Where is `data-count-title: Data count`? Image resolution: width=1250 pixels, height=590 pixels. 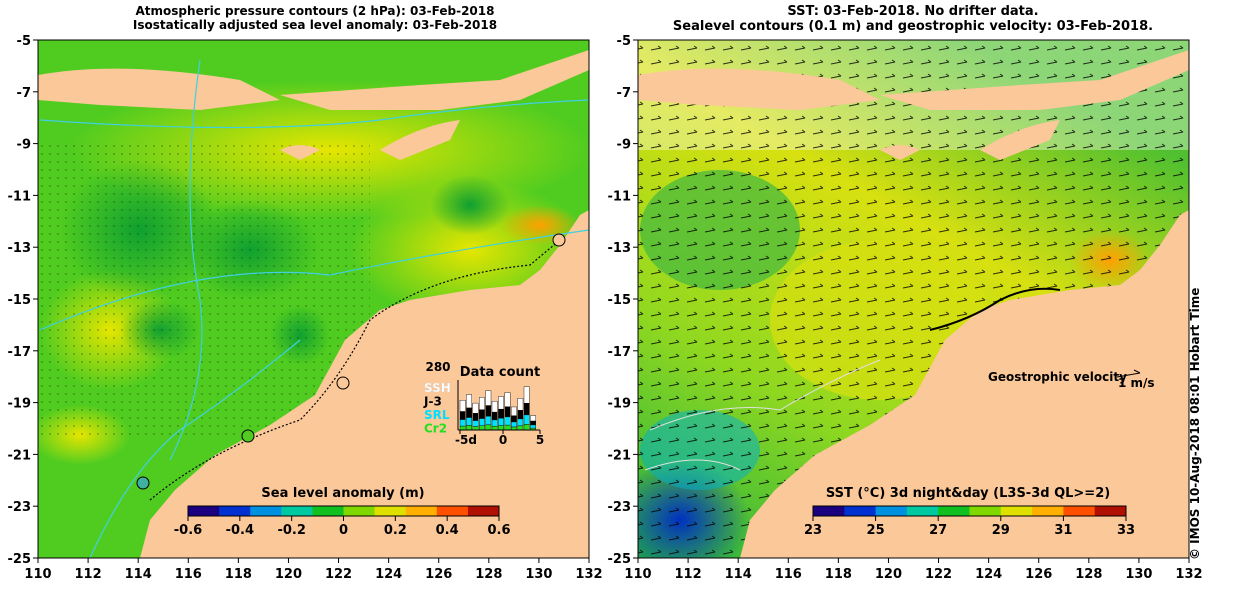 data-count-title: Data count is located at coordinates (500, 372).